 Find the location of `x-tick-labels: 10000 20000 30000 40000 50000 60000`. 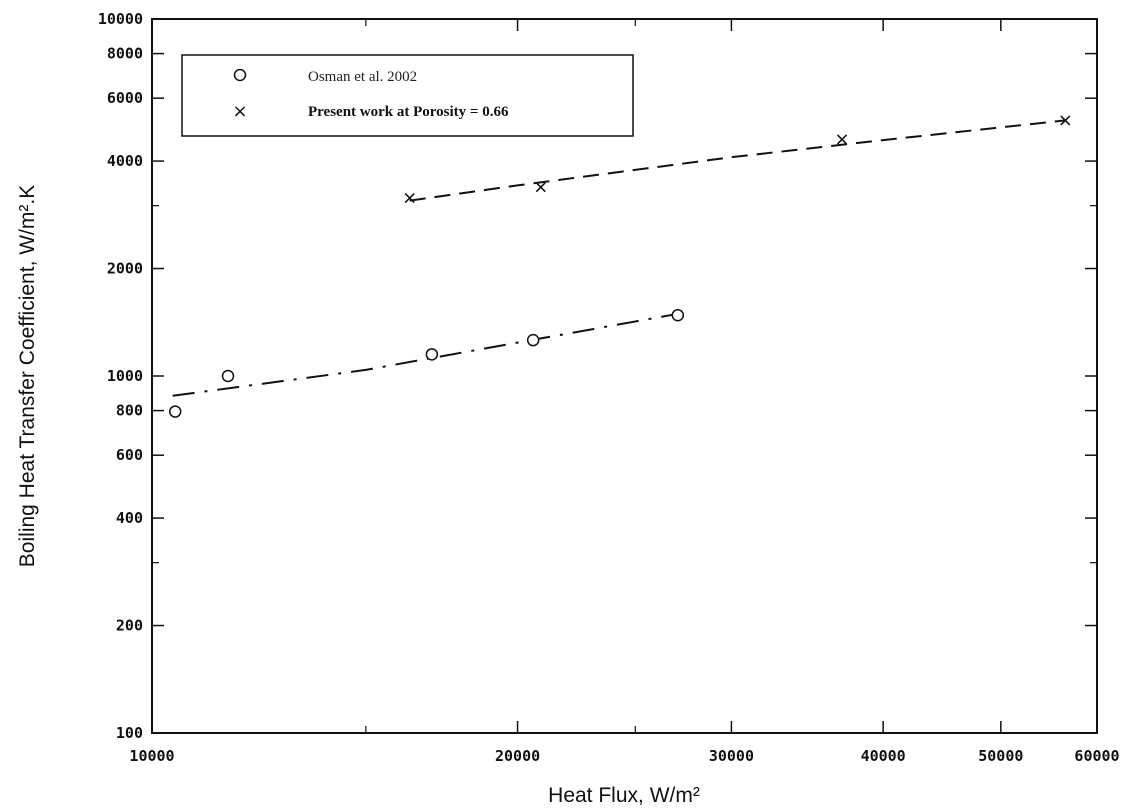

x-tick-labels: 10000 20000 30000 40000 50000 60000 is located at coordinates (624, 756).